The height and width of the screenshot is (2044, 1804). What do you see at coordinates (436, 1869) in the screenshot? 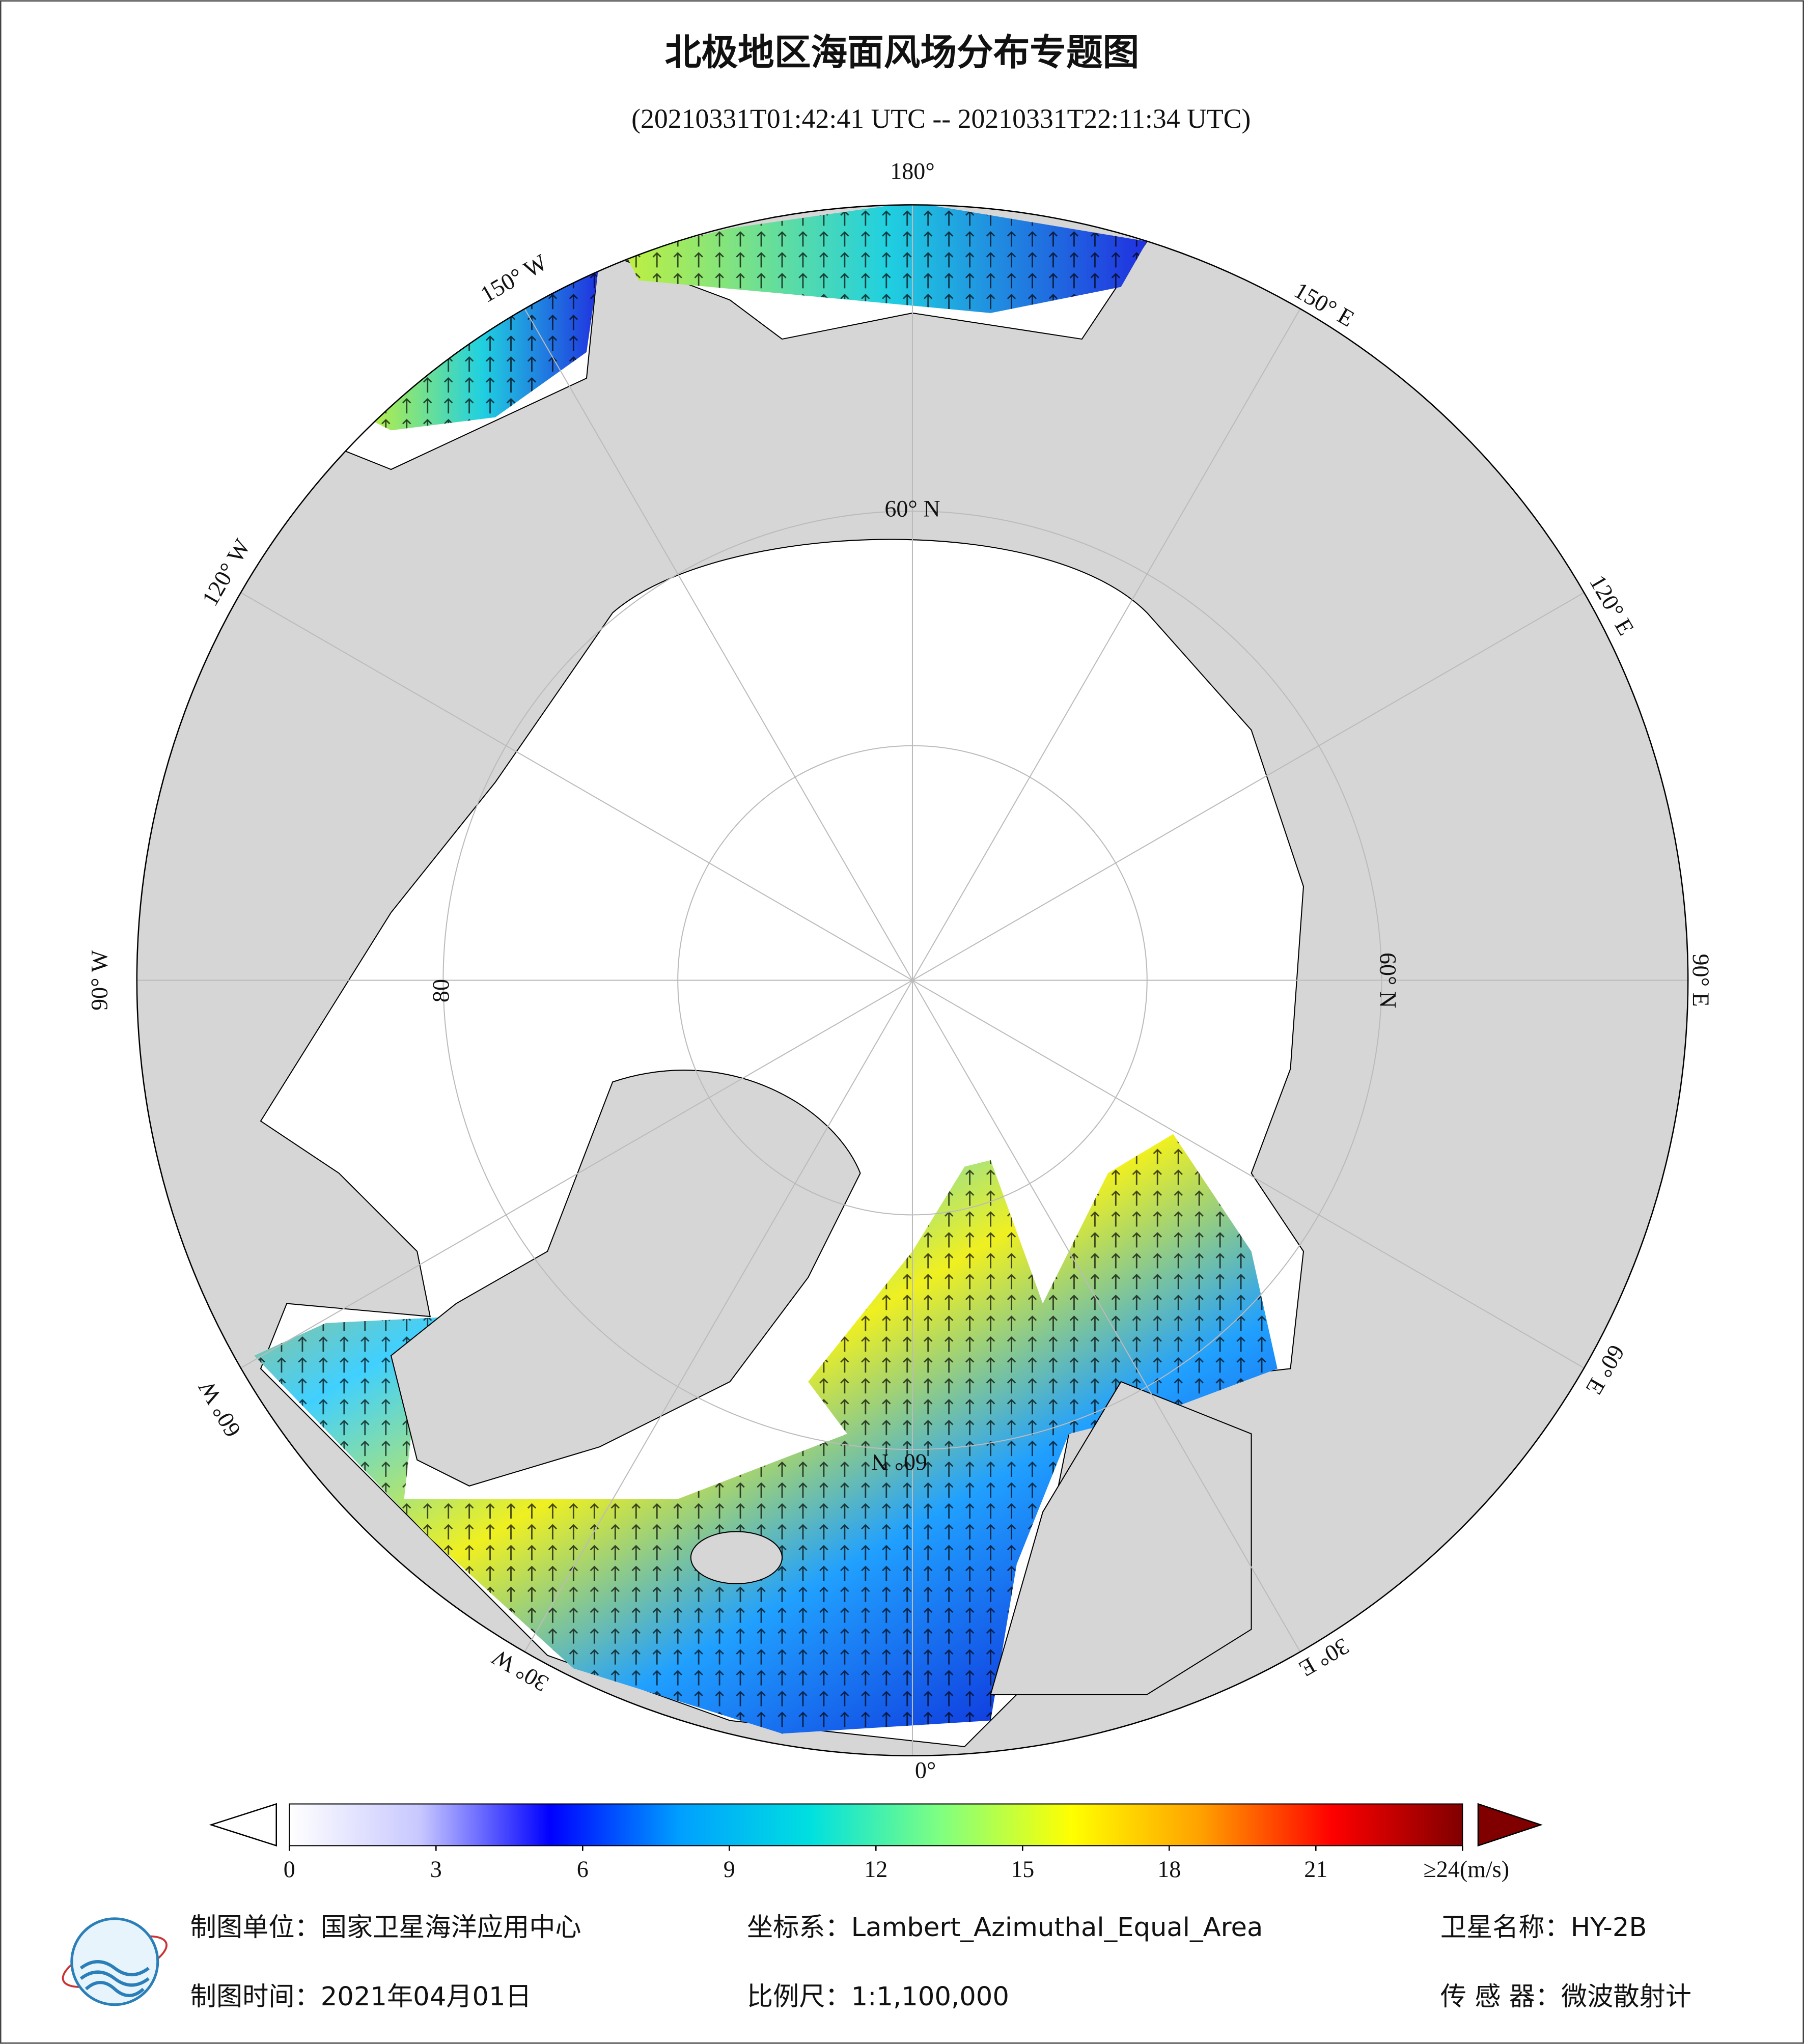
I see `colorbar-tick-label: 3` at bounding box center [436, 1869].